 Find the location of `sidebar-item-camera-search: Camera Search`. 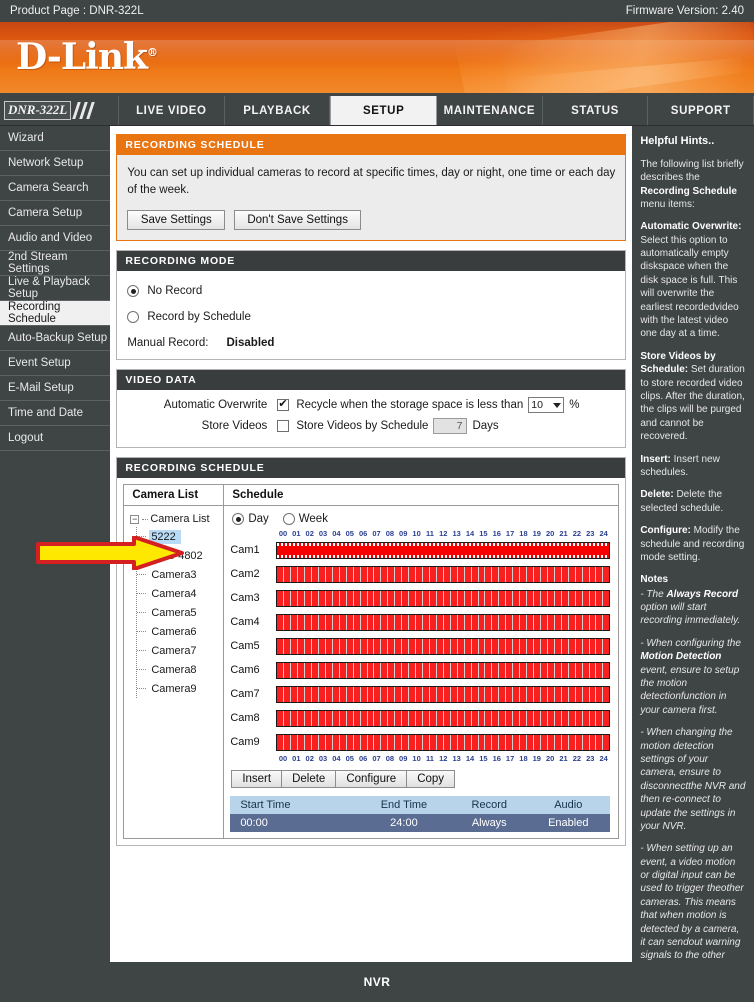

sidebar-item-camera-search: Camera Search is located at coordinates (55, 188).